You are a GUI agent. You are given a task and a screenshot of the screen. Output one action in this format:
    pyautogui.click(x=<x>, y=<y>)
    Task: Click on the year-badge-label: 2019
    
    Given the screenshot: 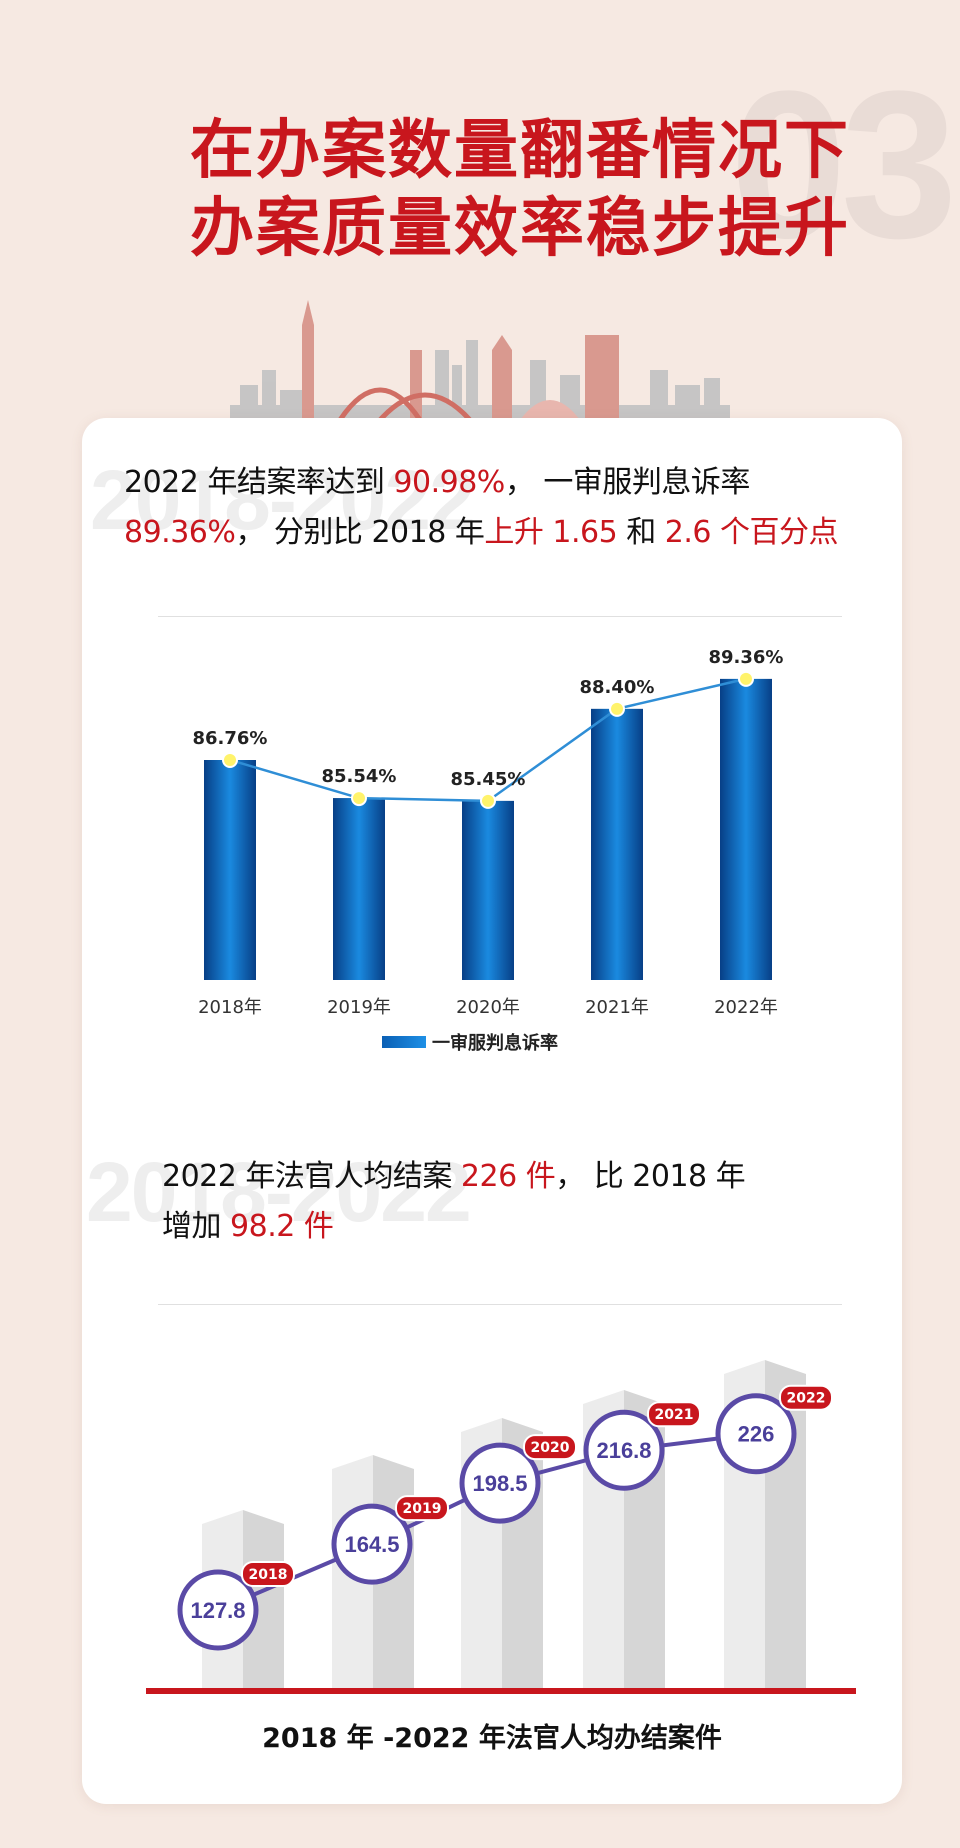 What is the action you would take?
    pyautogui.click(x=422, y=1509)
    